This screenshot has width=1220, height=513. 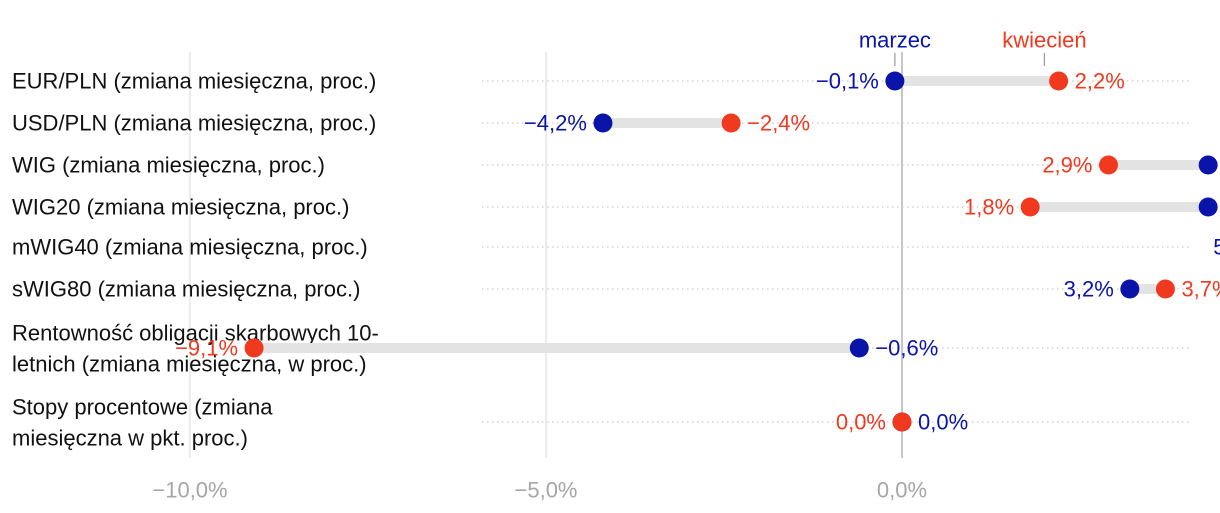 What do you see at coordinates (186, 289) in the screenshot?
I see `category-label: sWIG80 (zmiana miesięczna, proc.)` at bounding box center [186, 289].